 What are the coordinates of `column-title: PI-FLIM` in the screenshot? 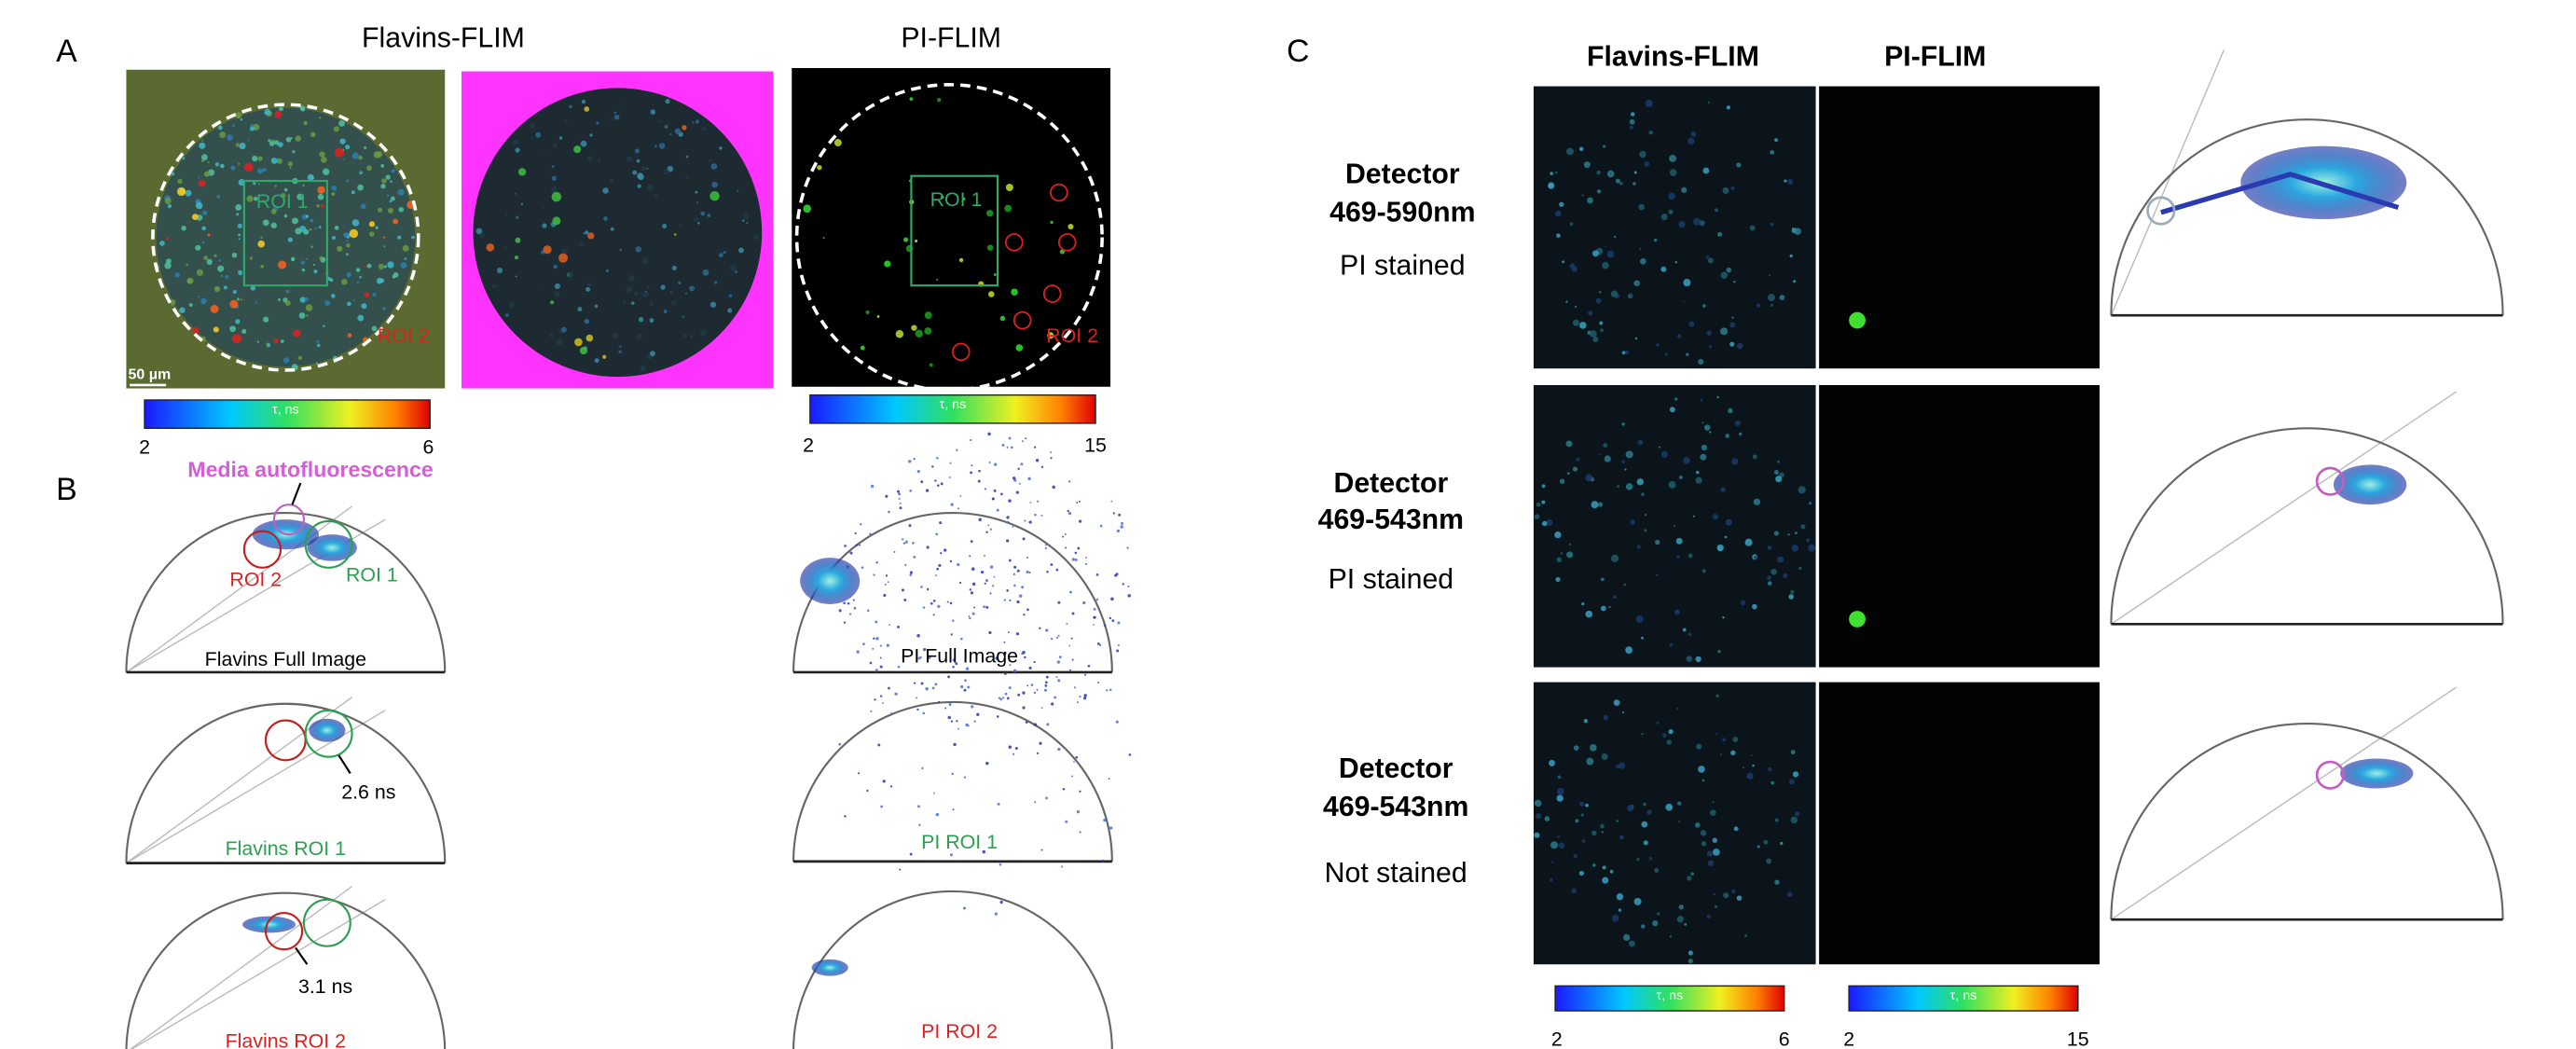 It's located at (1935, 56).